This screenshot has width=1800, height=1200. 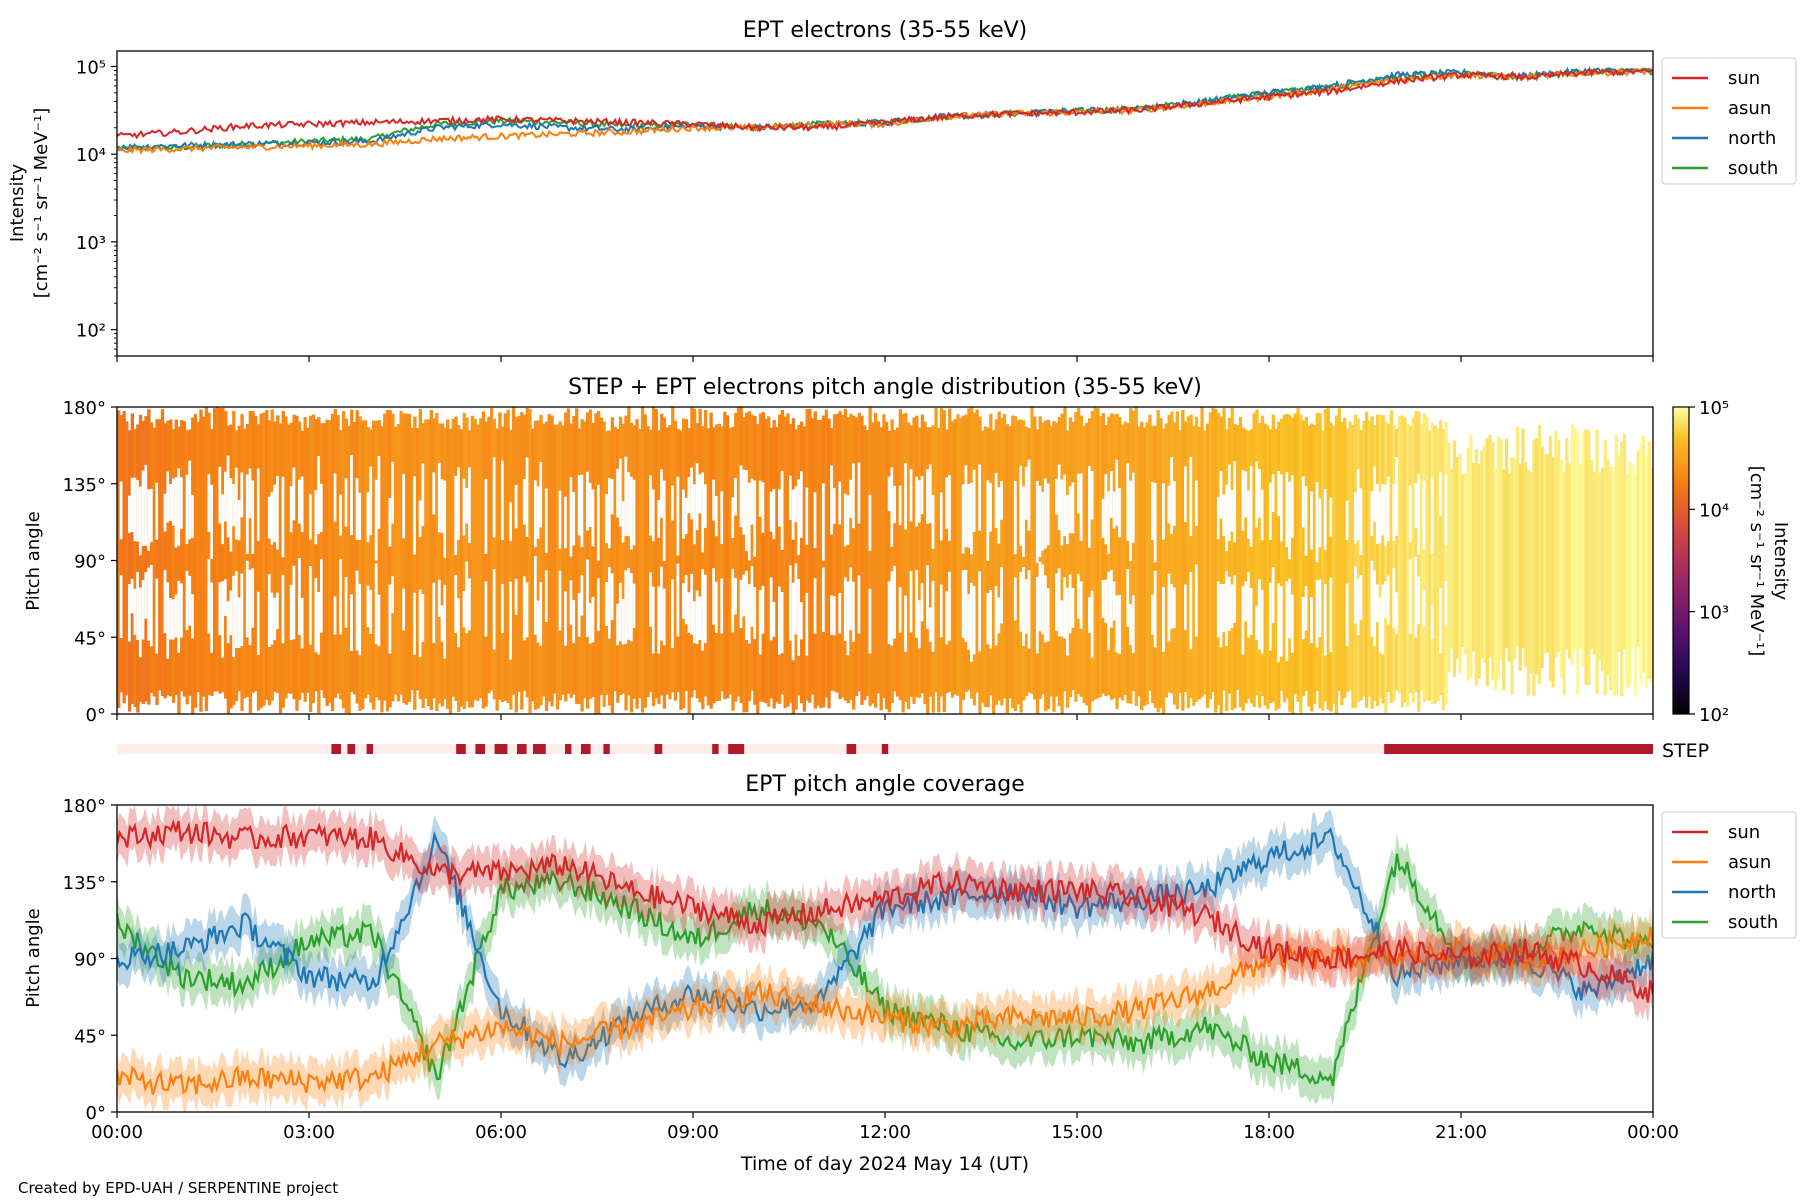 What do you see at coordinates (90, 638) in the screenshot?
I see `y-tick-label: 45°` at bounding box center [90, 638].